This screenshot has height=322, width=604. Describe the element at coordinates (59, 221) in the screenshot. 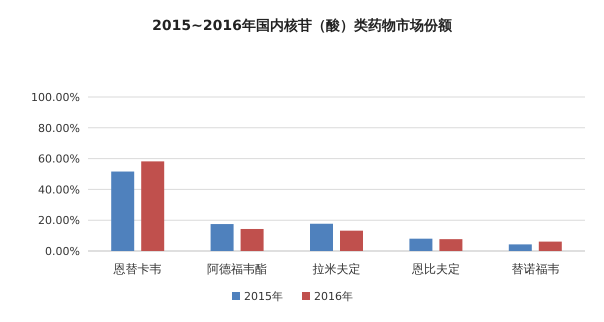

I see `y-tick-label: 20.00%` at that location.